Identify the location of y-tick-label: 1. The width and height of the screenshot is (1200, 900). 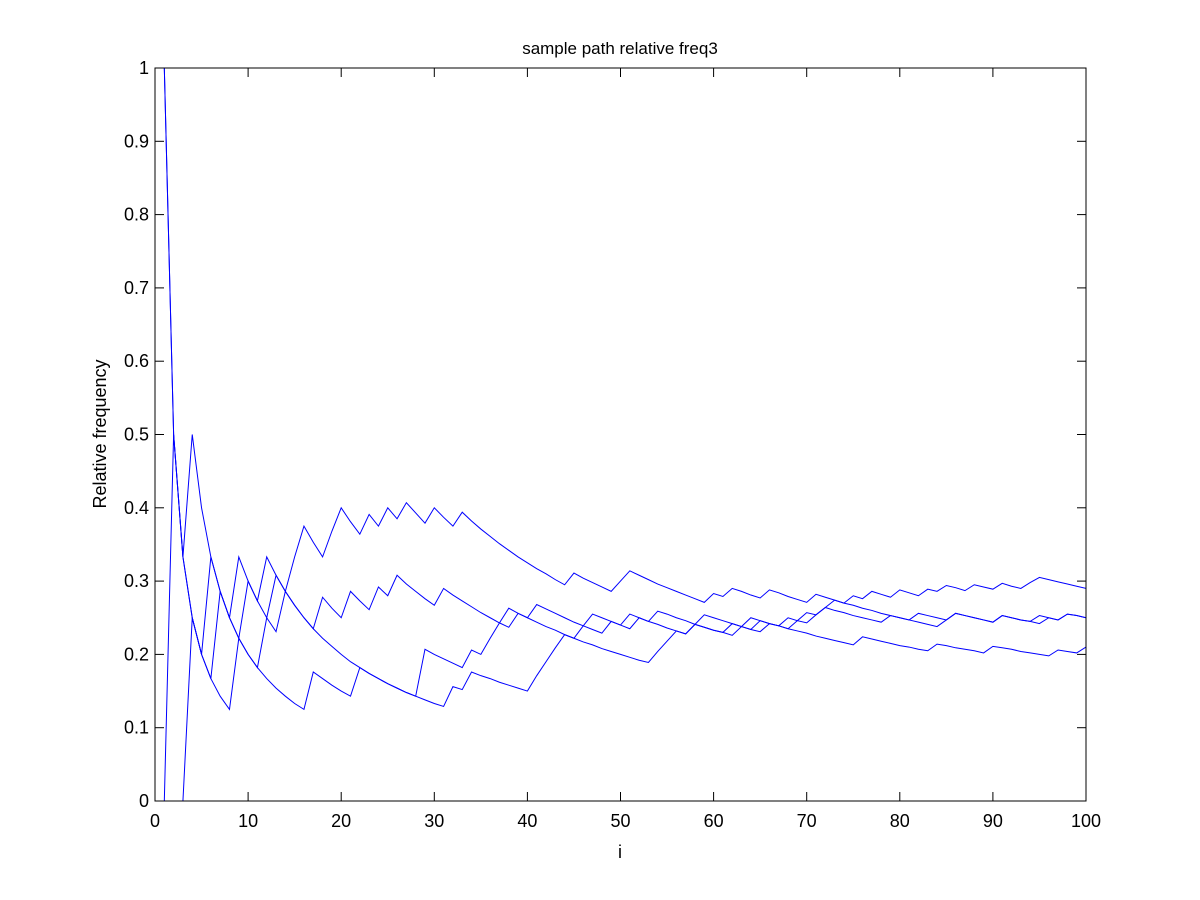
(144, 68).